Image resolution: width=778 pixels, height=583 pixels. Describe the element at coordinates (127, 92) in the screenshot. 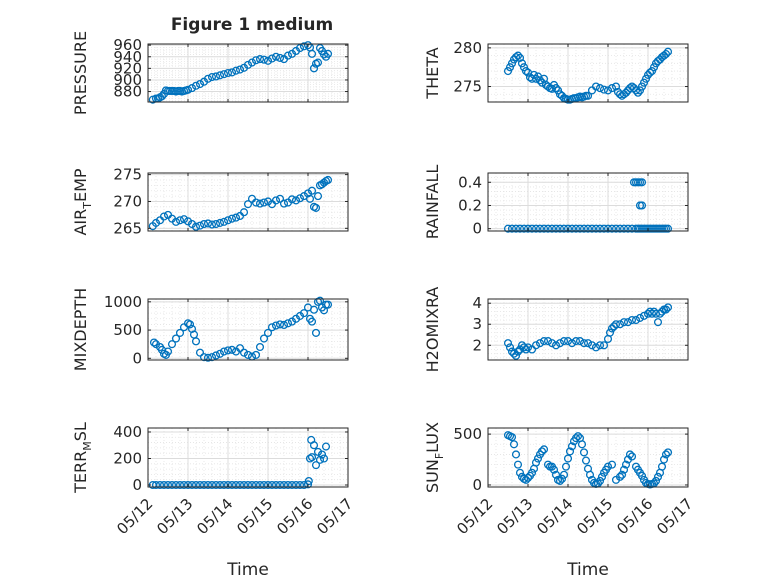

I see `y-tick-label: 880` at that location.